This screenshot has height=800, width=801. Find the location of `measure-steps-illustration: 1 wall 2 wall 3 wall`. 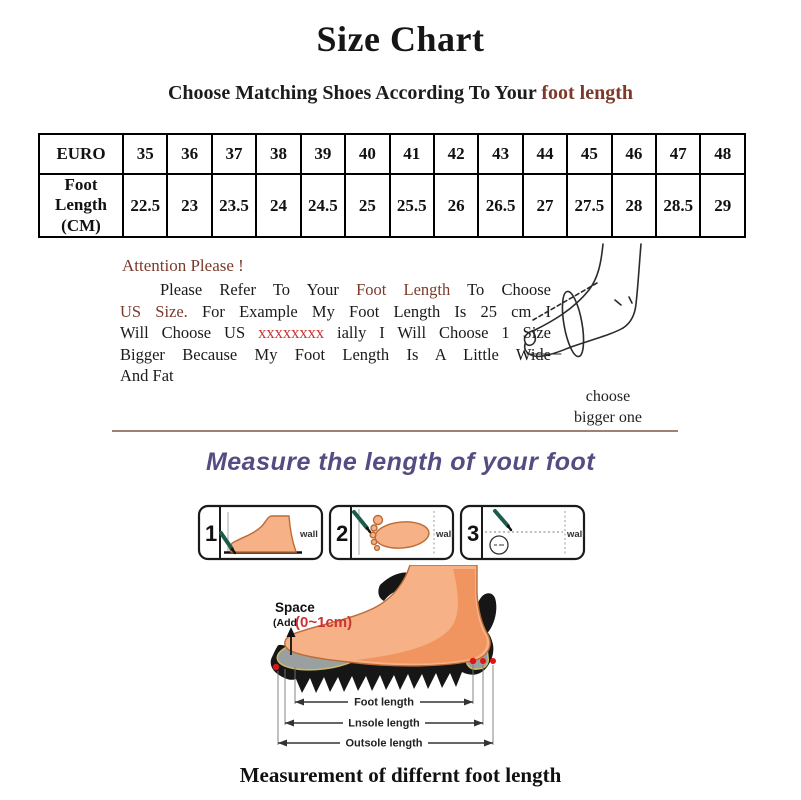

measure-steps-illustration: 1 wall 2 wall 3 wall is located at coordinates (391, 532).